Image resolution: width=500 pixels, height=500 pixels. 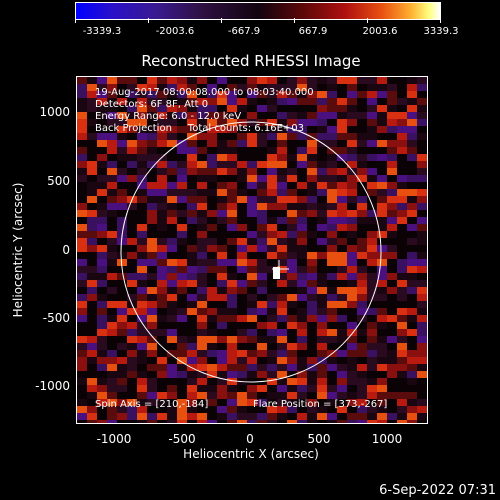 I want to click on colorbar, so click(x=258, y=11).